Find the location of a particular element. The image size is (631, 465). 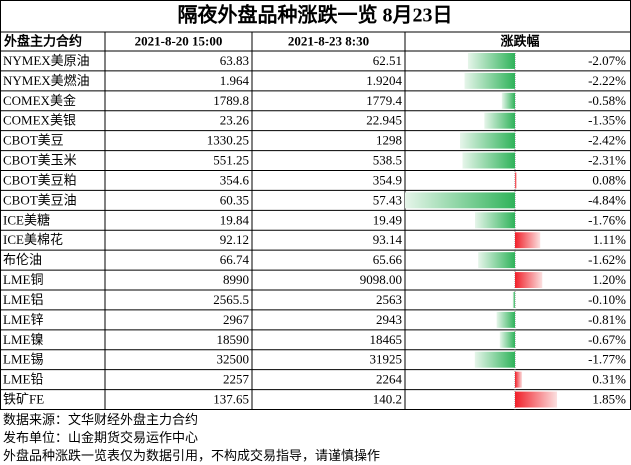

prev-cell: 1.964 is located at coordinates (235, 80).